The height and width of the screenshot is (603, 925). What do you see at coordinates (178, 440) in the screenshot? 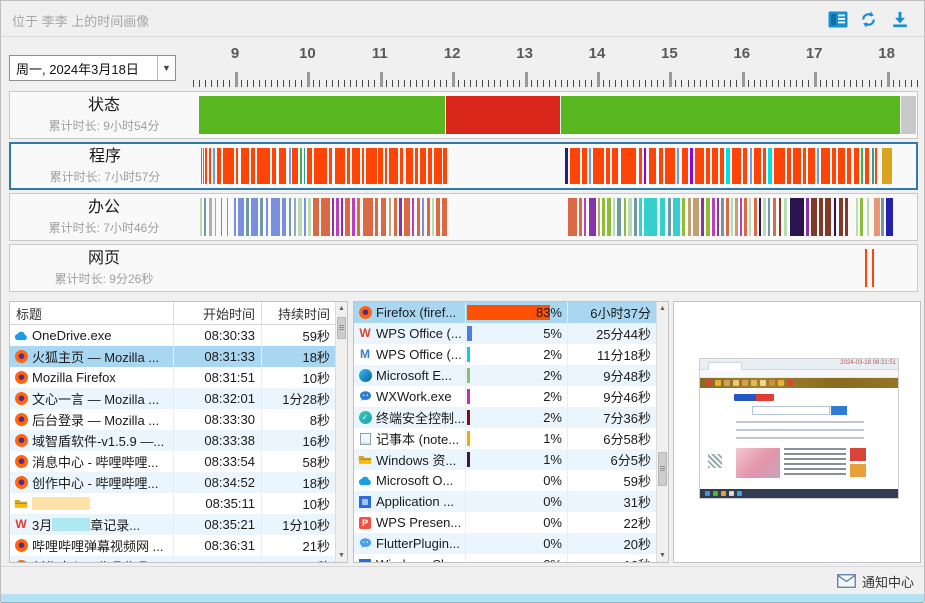
I see `table-row: 域智盾软件-v1.5.9 —... 08:33:38 16秒` at bounding box center [178, 440].